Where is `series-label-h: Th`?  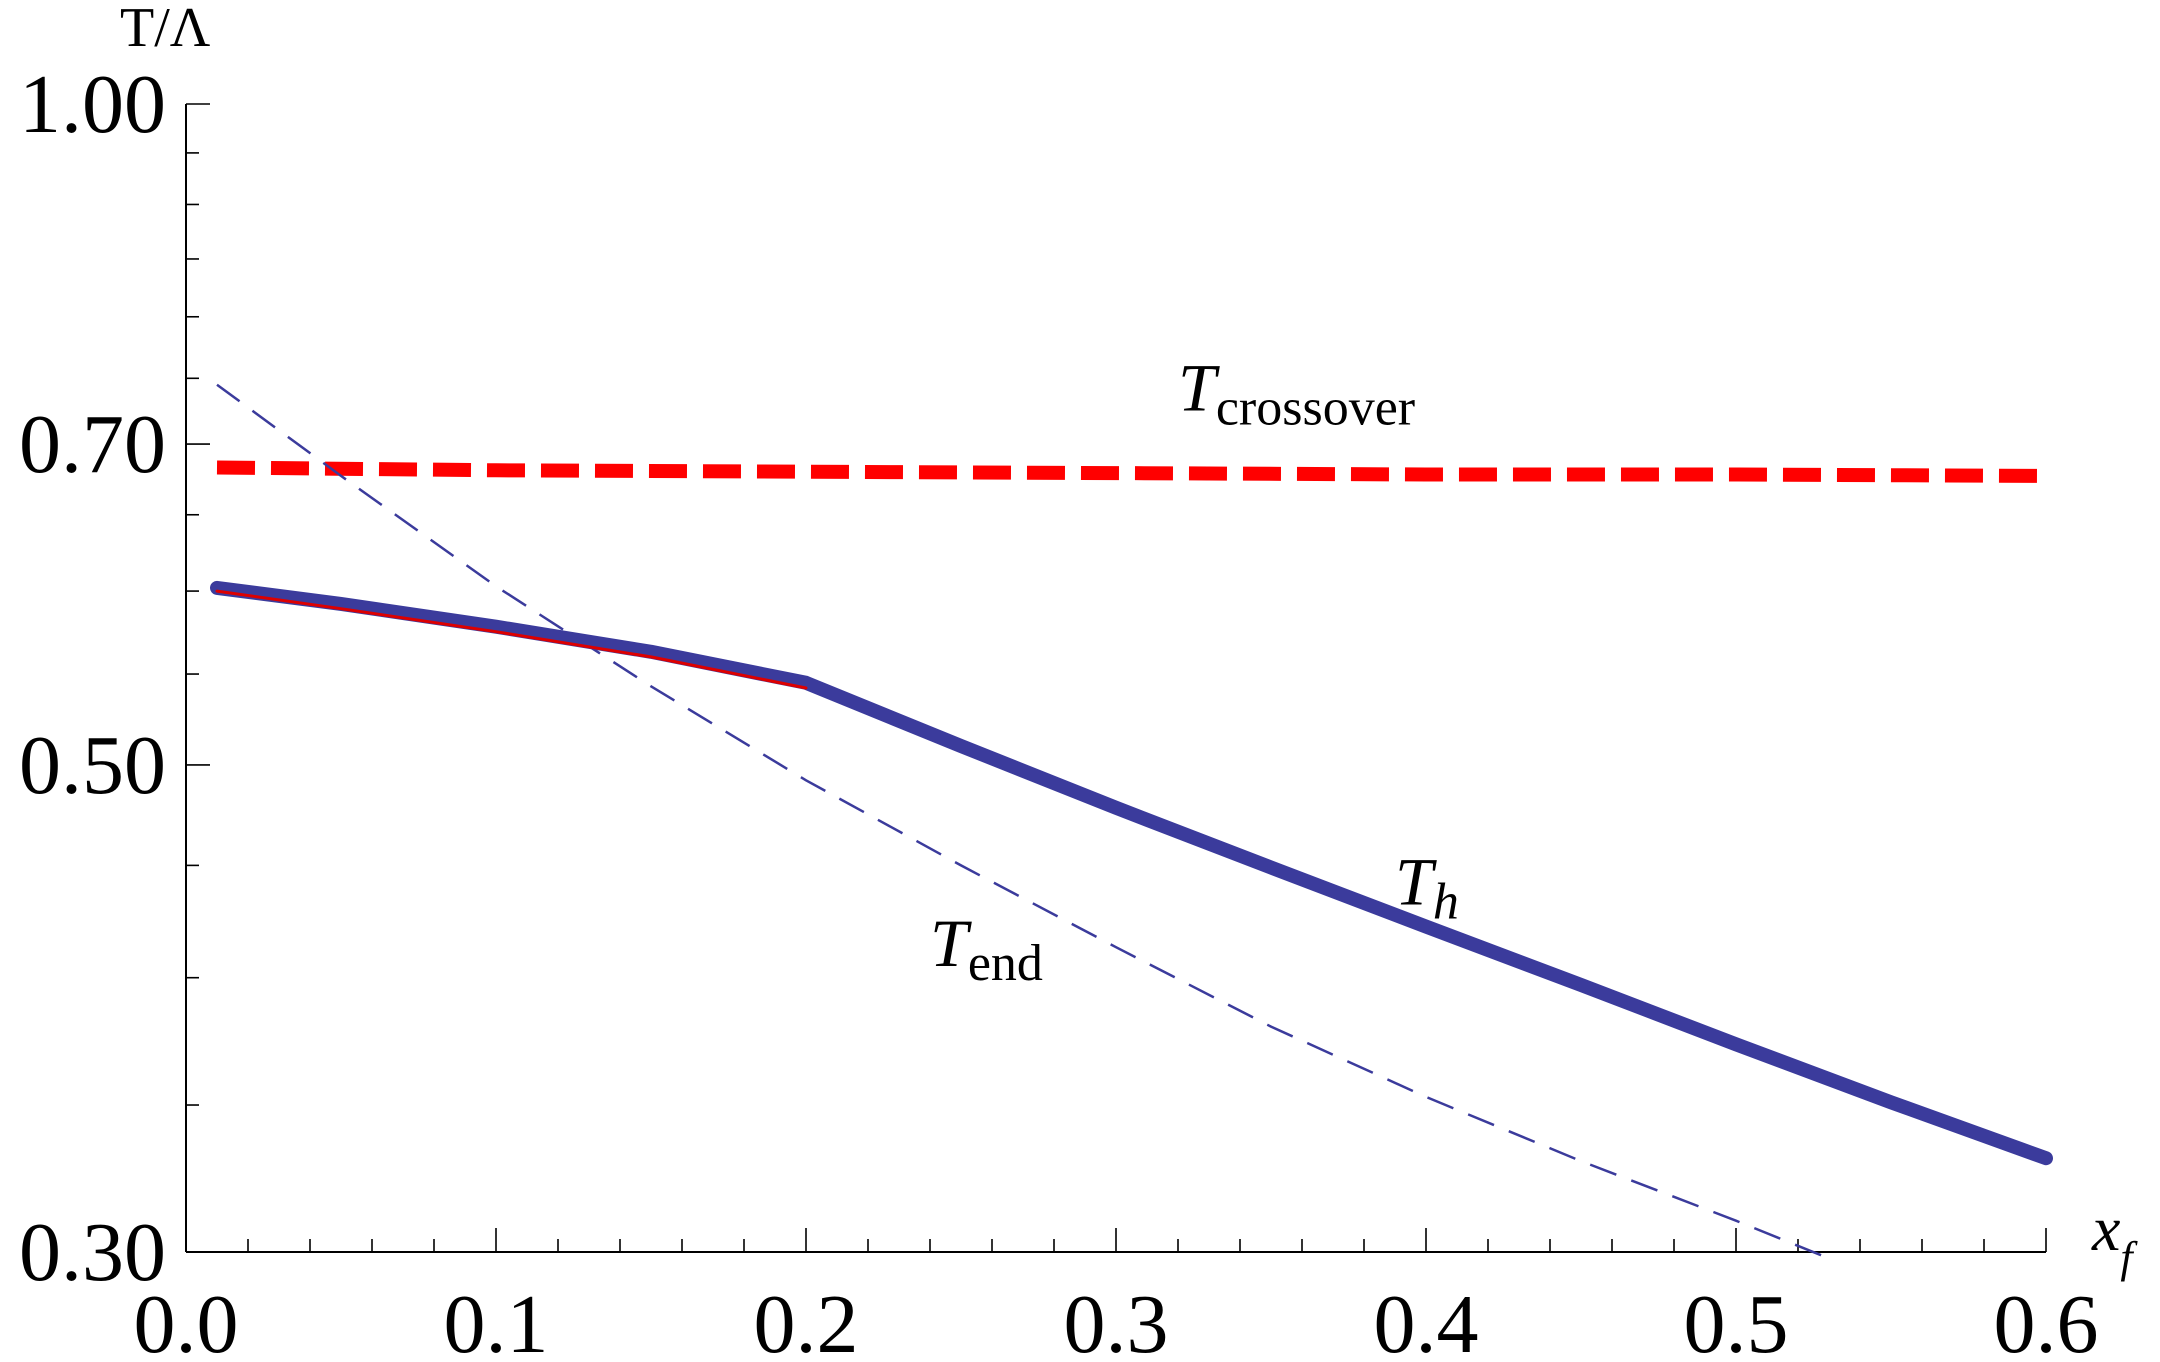 series-label-h: Th is located at coordinates (1427, 886).